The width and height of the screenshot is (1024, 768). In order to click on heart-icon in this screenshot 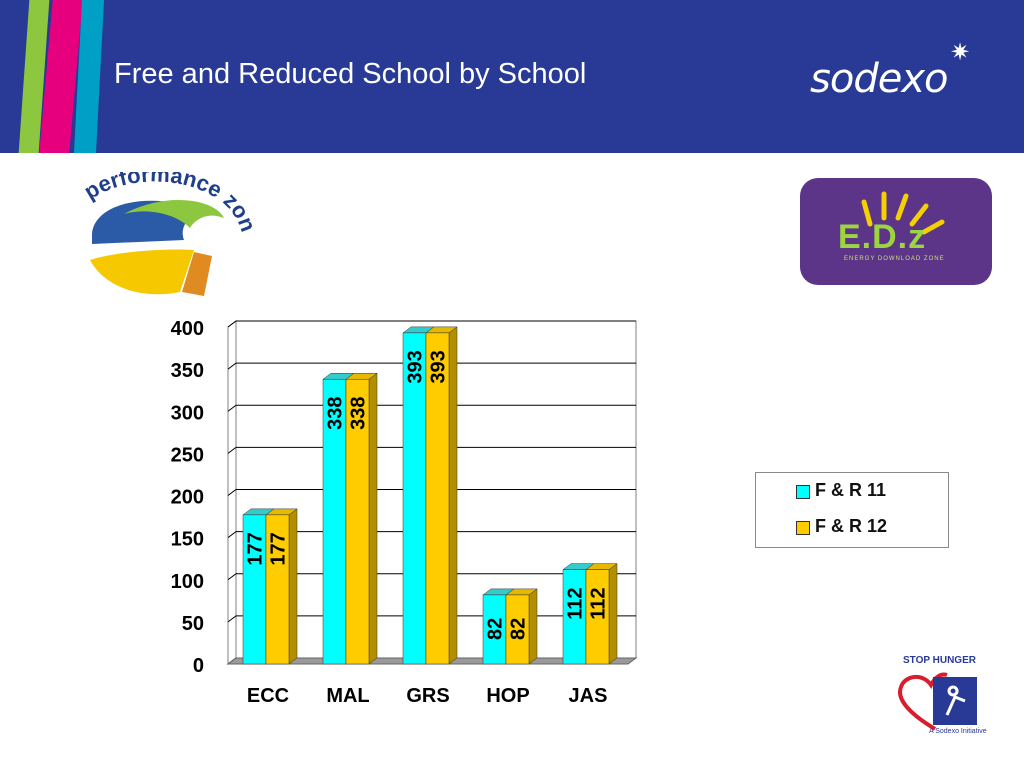, I will do `click(937, 701)`.